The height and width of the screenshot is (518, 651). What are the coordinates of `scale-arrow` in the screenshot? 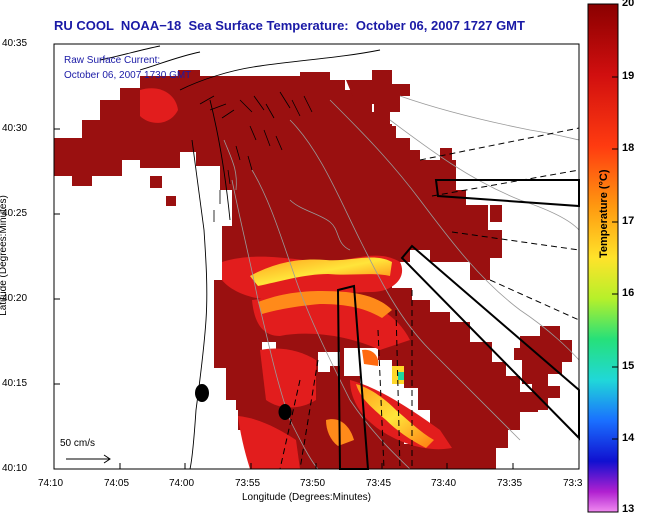 It's located at (88, 459).